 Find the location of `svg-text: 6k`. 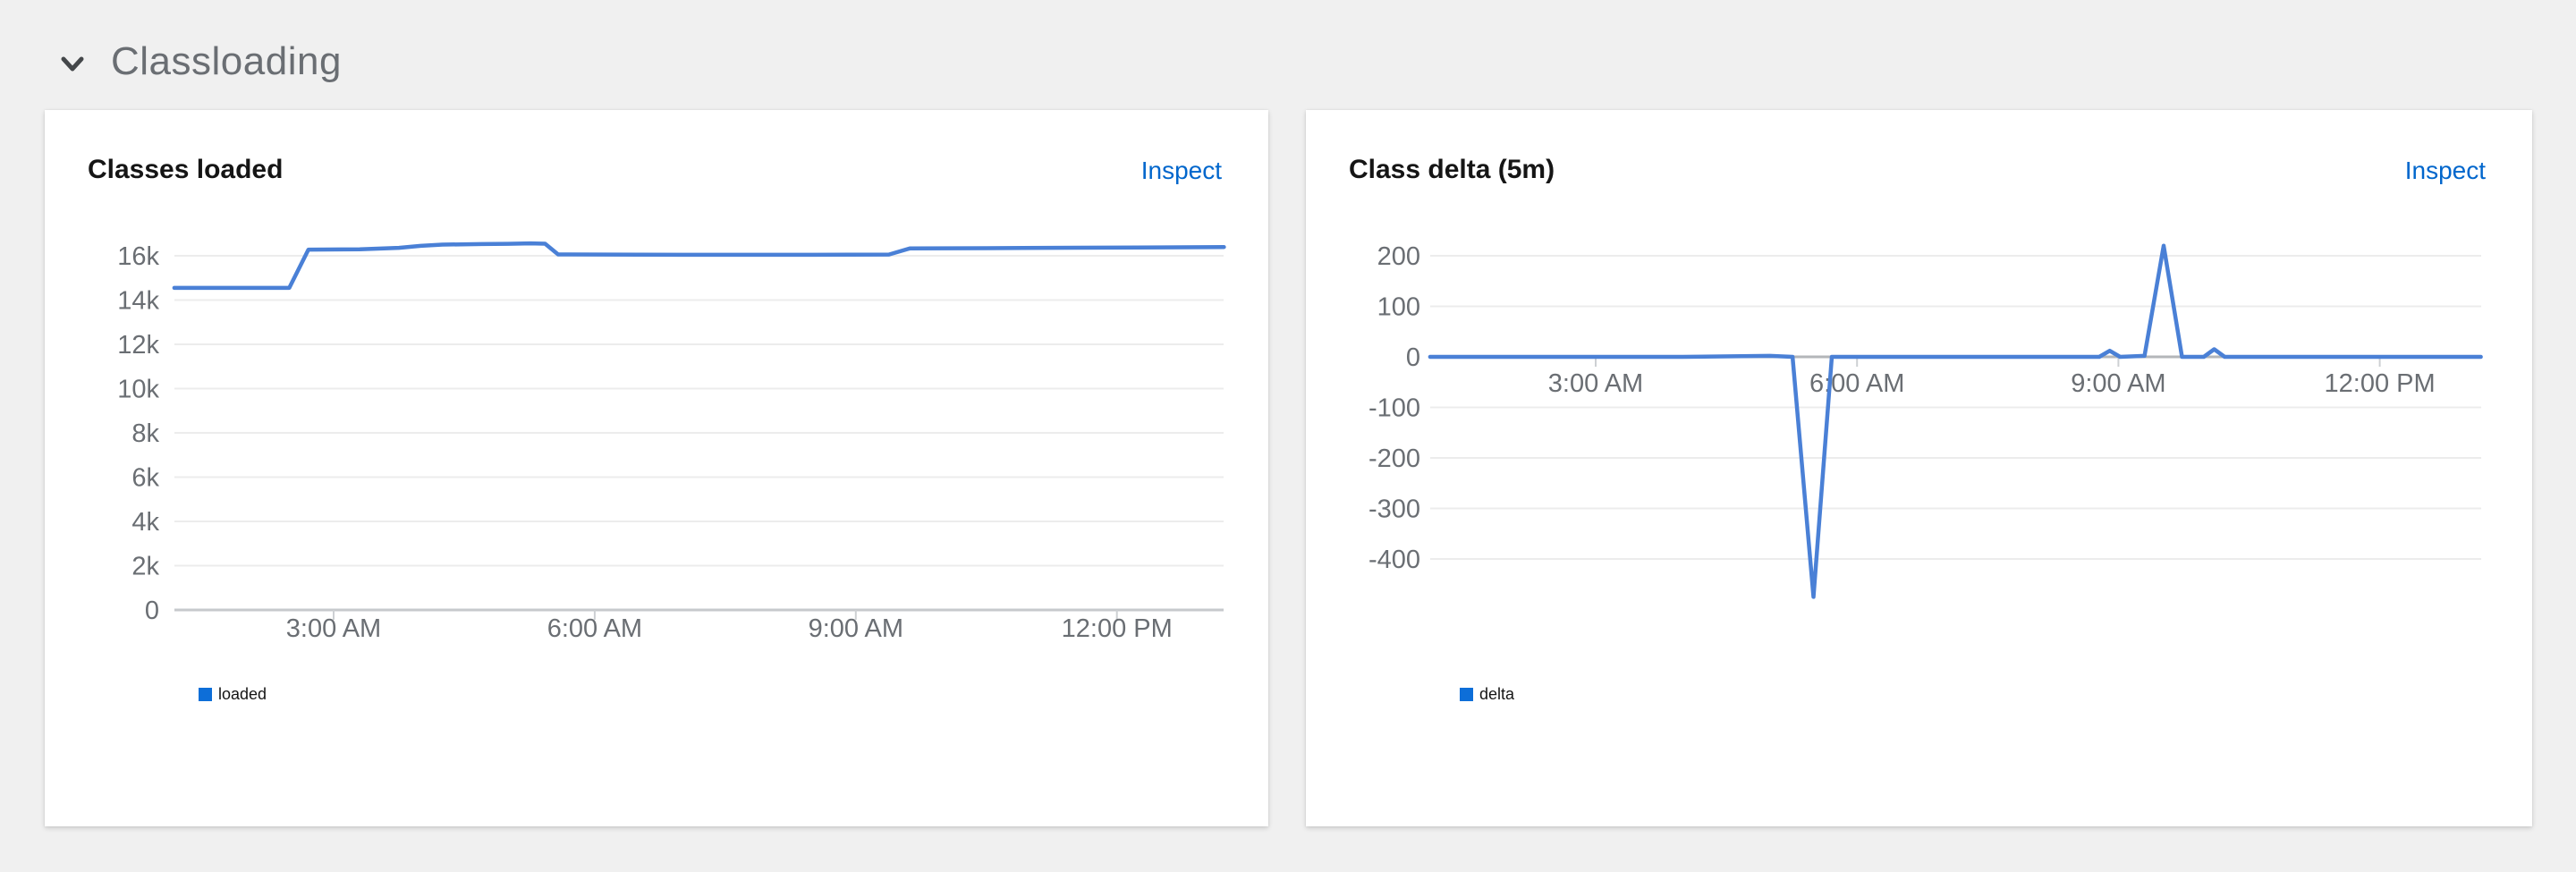

svg-text: 6k is located at coordinates (145, 479).